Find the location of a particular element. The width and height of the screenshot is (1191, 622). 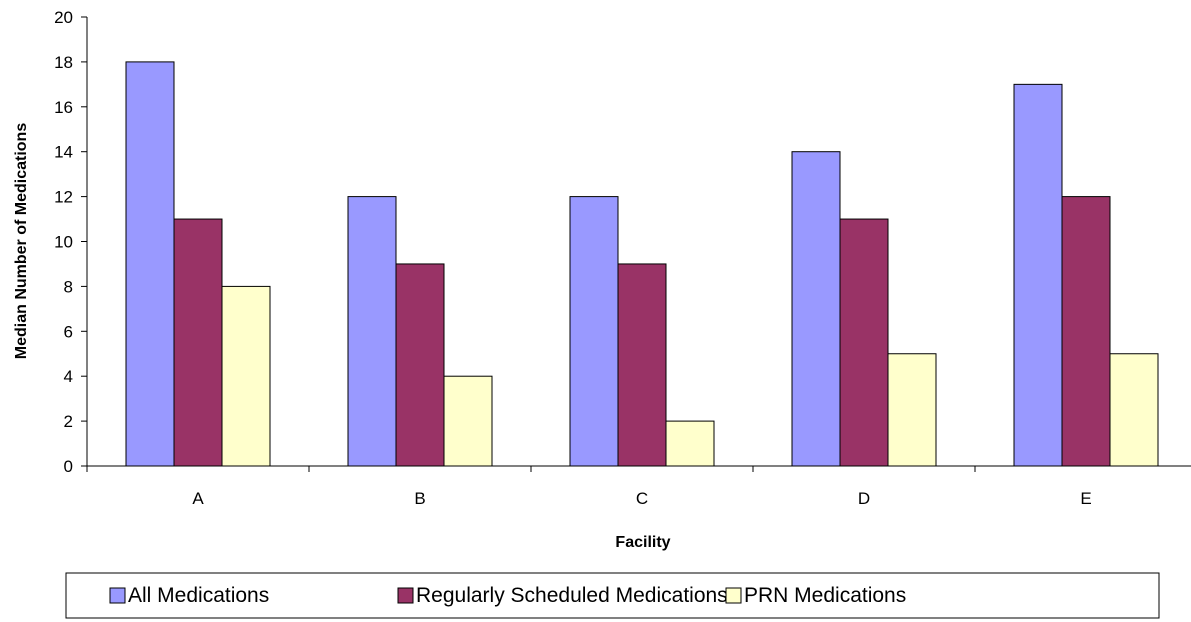

y-axis-title: Median Number of Medications is located at coordinates (21, 241).